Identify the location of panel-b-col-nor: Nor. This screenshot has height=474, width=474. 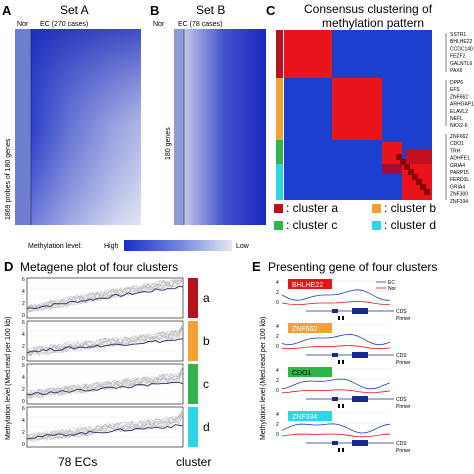
(159, 24).